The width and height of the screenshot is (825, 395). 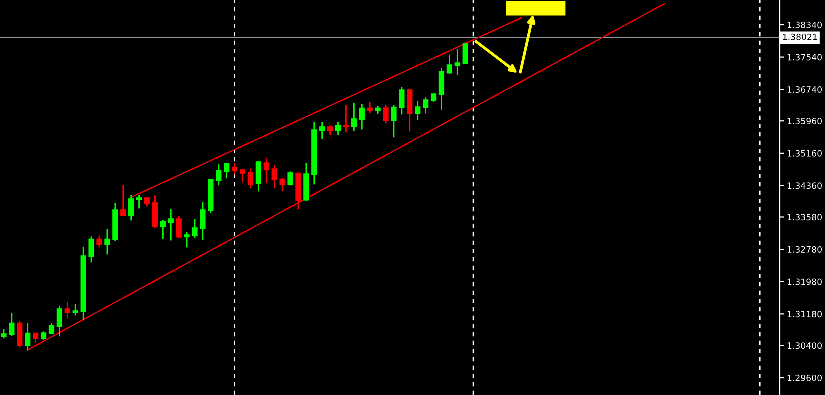 What do you see at coordinates (805, 346) in the screenshot?
I see `y-tick-label: 1.30400` at bounding box center [805, 346].